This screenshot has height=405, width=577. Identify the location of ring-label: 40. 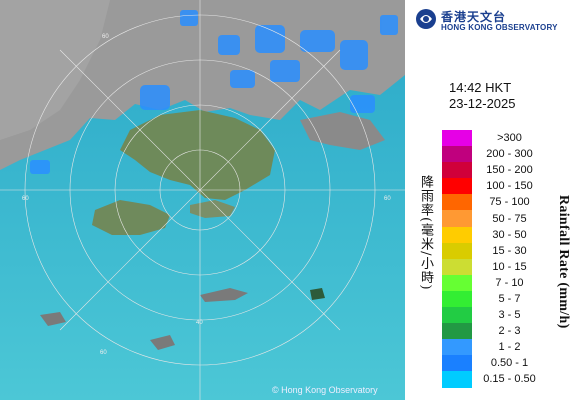
(199, 323).